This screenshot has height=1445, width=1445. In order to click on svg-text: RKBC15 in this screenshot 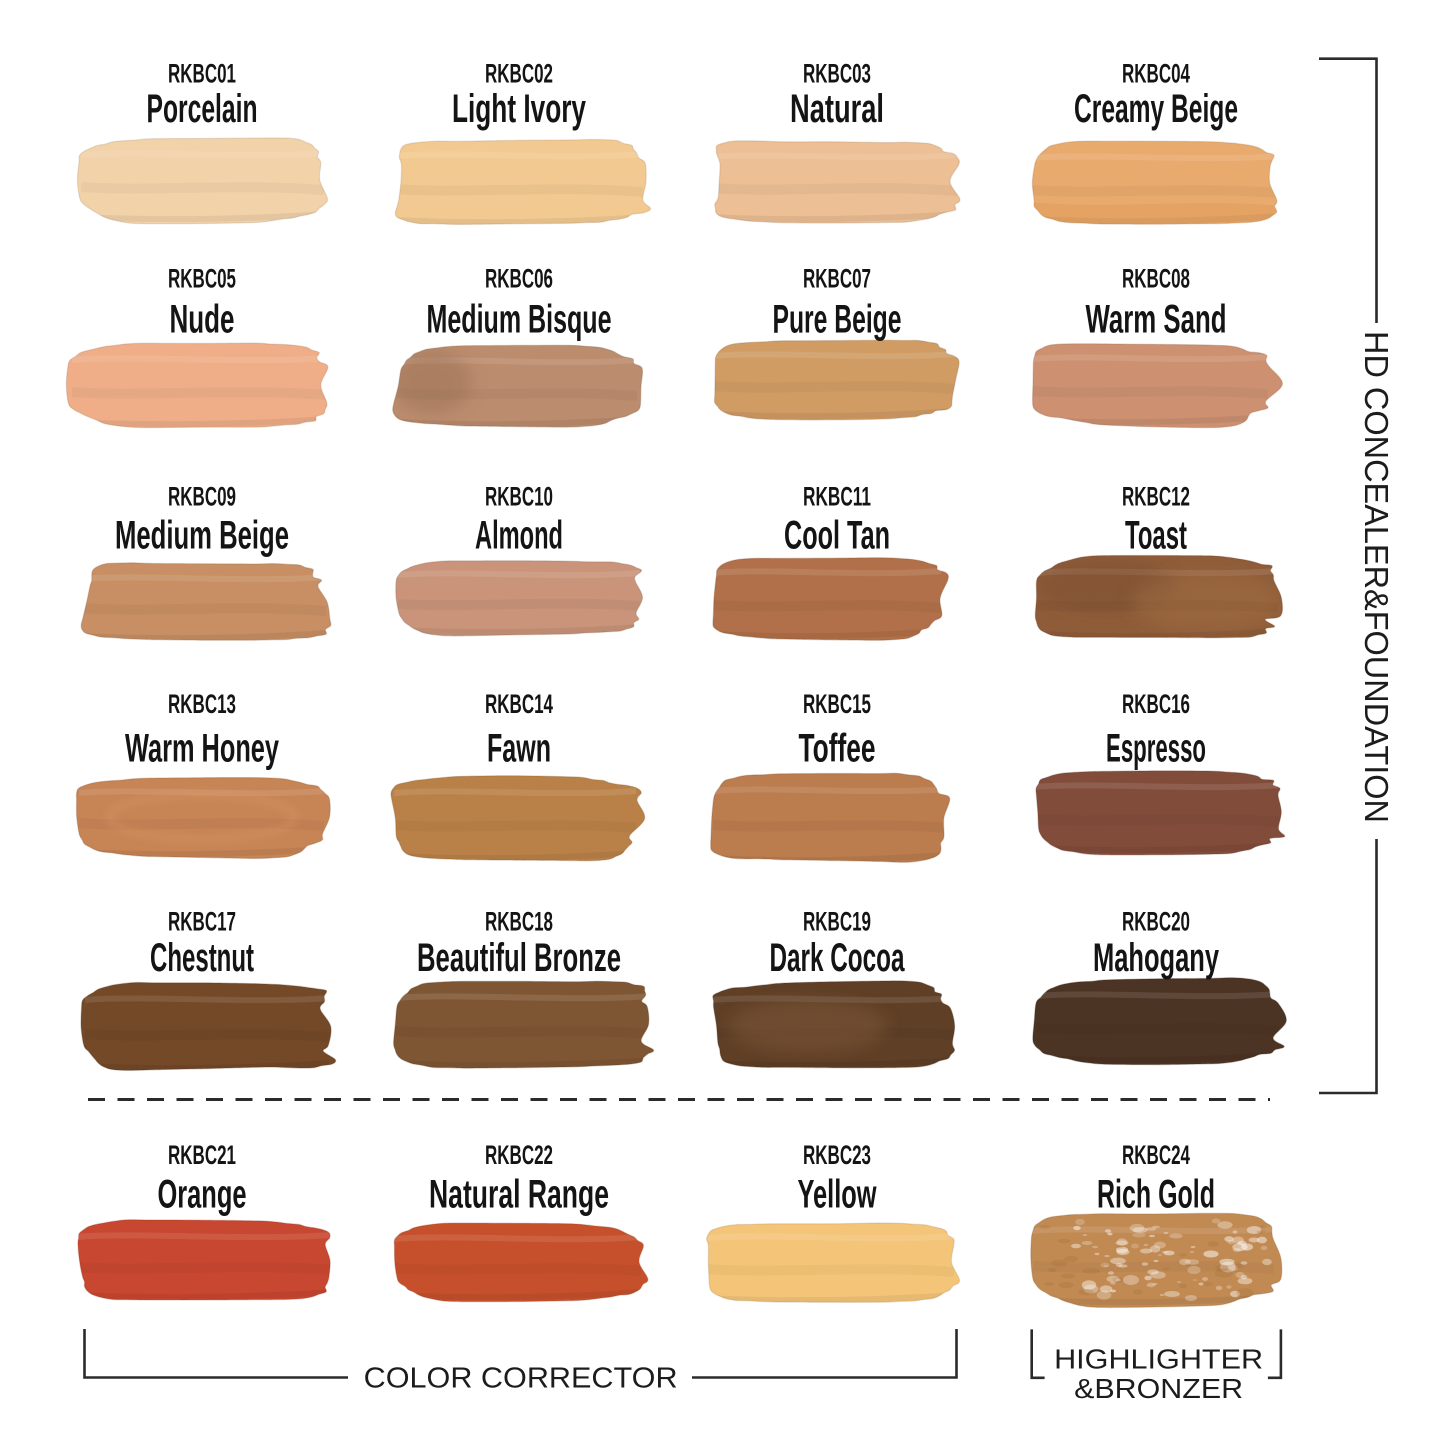, I will do `click(837, 704)`.